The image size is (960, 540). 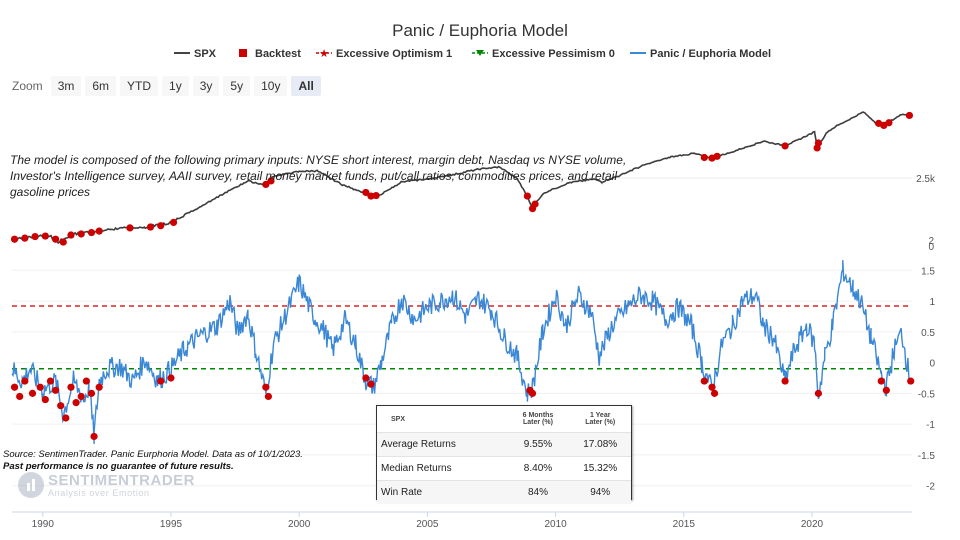 I want to click on stats-row-label: Average Returns, so click(x=442, y=444).